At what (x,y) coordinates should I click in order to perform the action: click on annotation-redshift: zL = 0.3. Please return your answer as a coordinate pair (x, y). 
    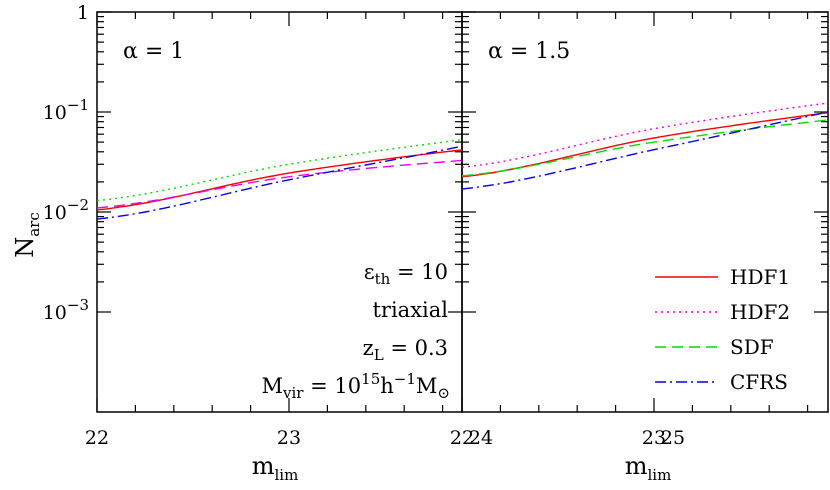
    Looking at the image, I should click on (405, 350).